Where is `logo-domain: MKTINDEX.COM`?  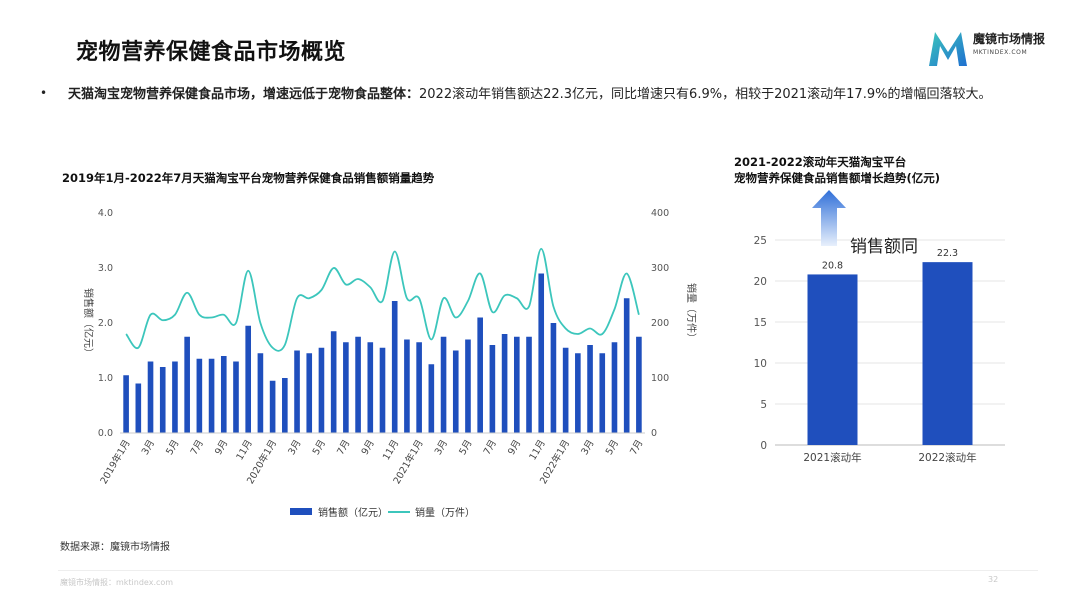 logo-domain: MKTINDEX.COM is located at coordinates (1000, 52).